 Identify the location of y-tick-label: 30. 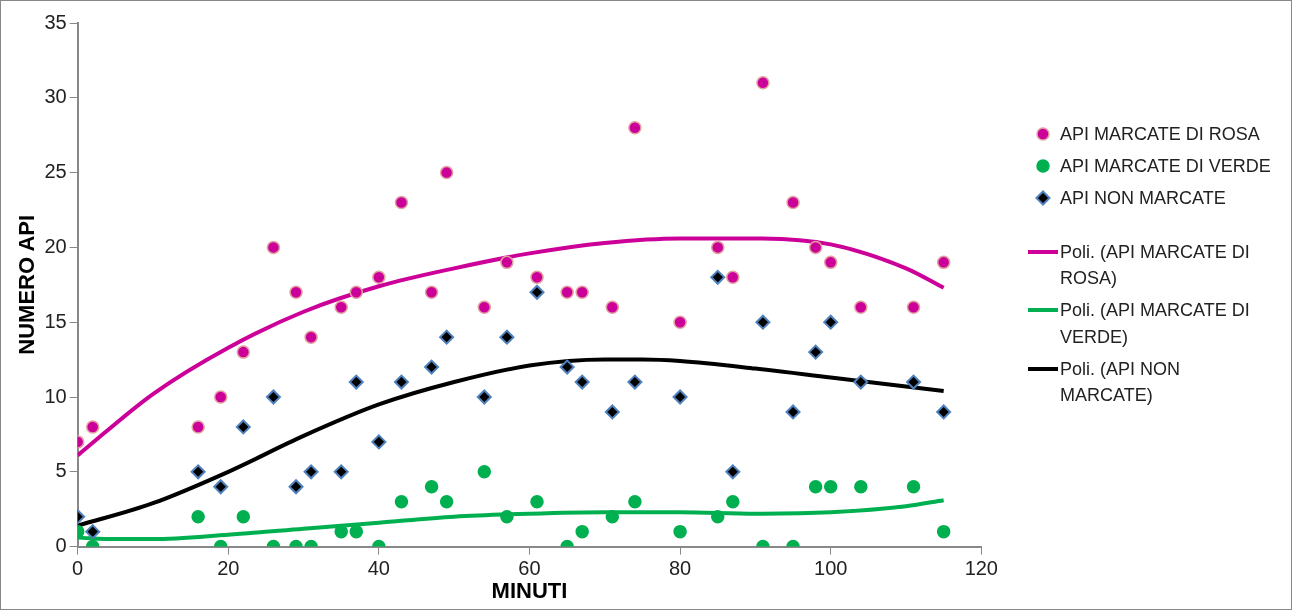
(55, 96).